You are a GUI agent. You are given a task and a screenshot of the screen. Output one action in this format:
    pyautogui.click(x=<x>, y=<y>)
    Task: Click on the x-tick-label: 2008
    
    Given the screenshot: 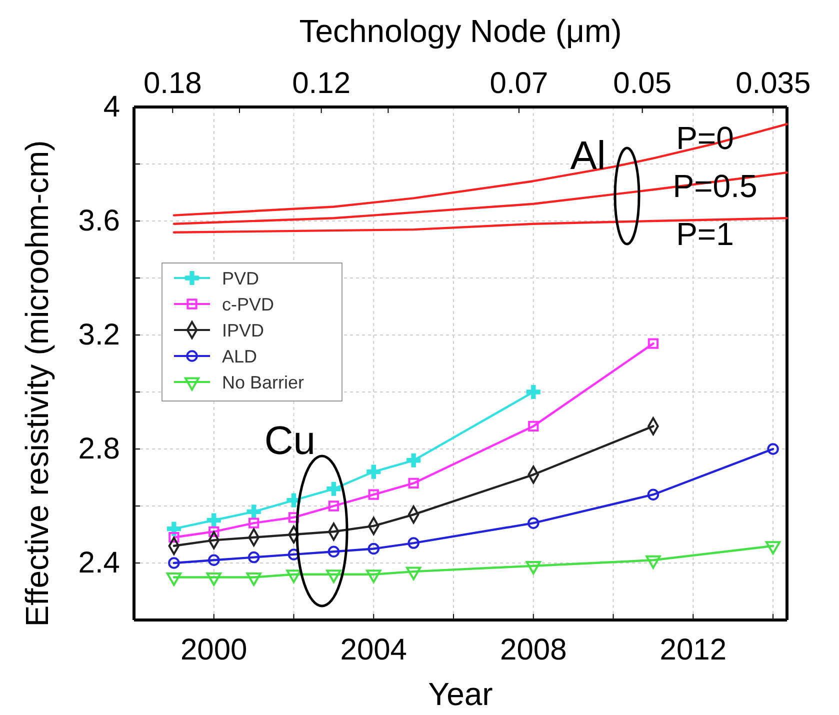 What is the action you would take?
    pyautogui.click(x=533, y=649)
    